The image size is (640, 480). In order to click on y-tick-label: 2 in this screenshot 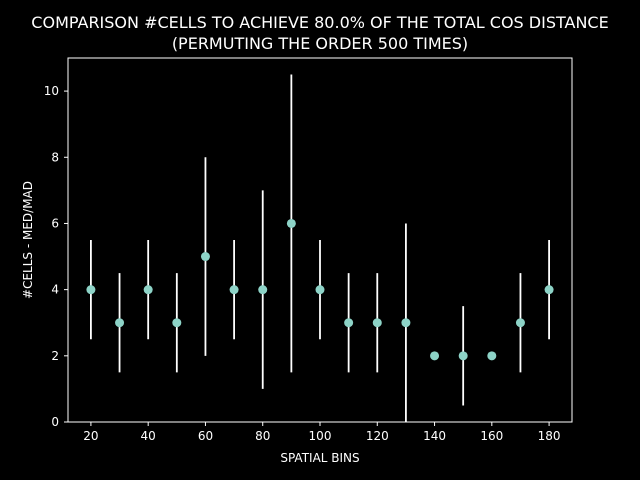, I will do `click(55, 356)`.